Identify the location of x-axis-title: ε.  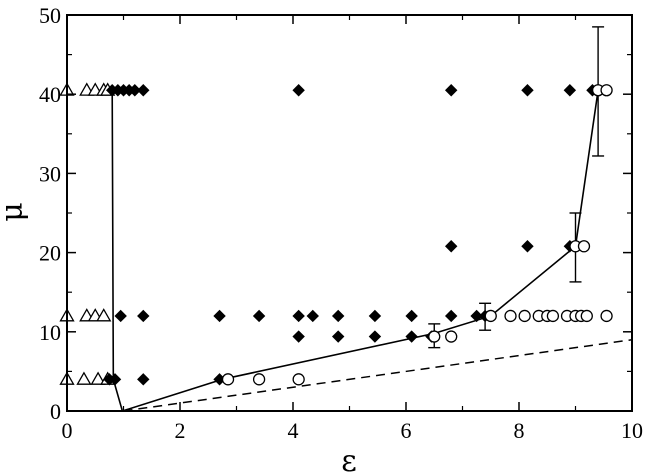
(349, 459).